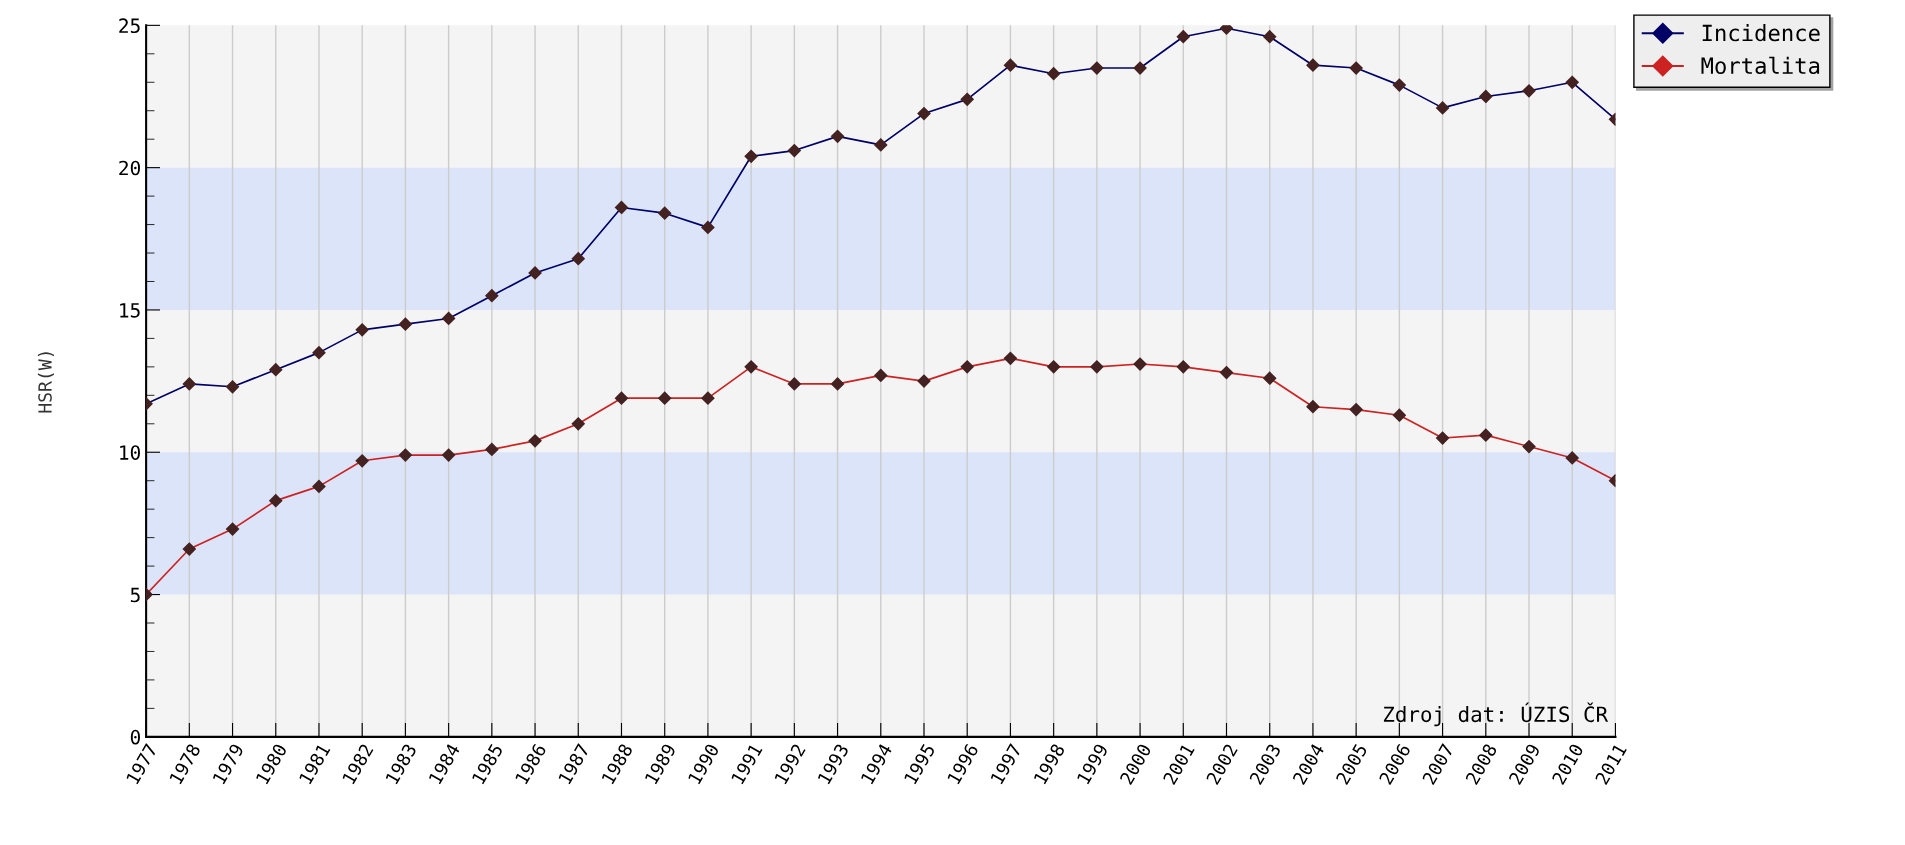 The width and height of the screenshot is (1905, 845). Describe the element at coordinates (135, 737) in the screenshot. I see `y-tick-label: 0` at that location.